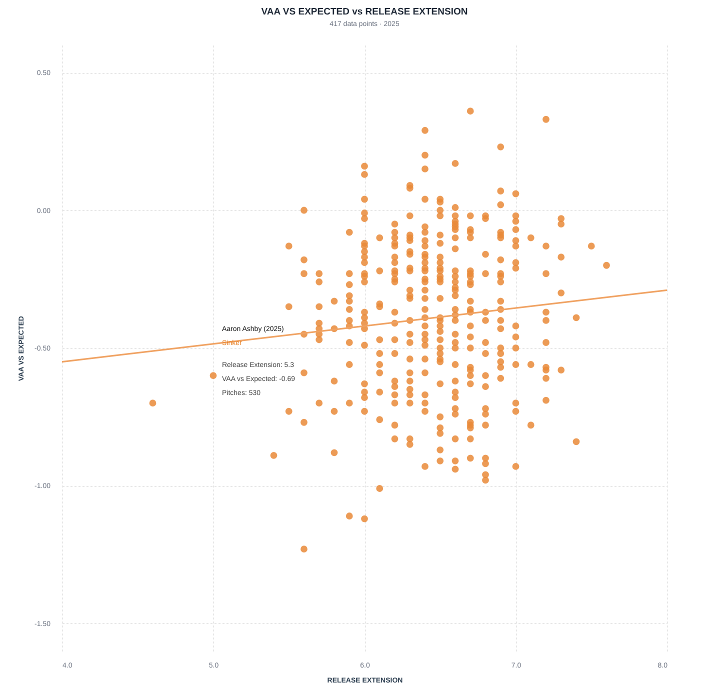 The image size is (711, 686). Describe the element at coordinates (364, 12) in the screenshot. I see `chart-title: VAA VS EXPECTED vs RELEASE EXTENSION` at that location.